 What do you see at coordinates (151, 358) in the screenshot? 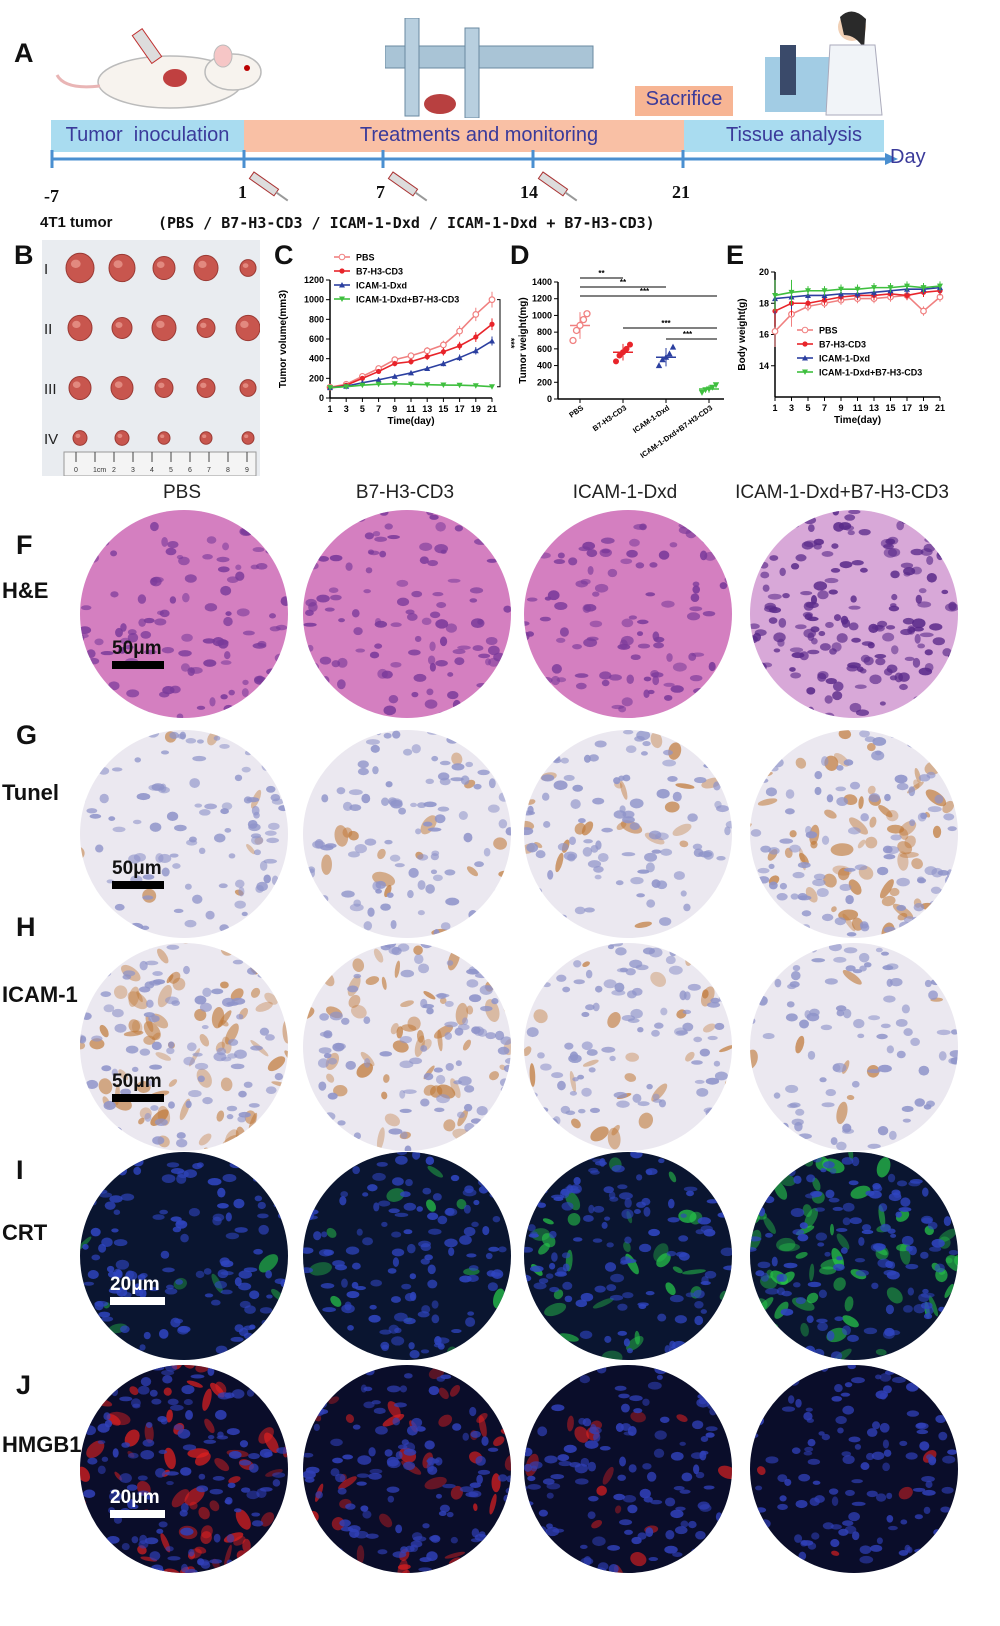
I see `tumor-photo: I II III IV 0 1cm 2 3 4 5 6 7 8 9` at bounding box center [151, 358].